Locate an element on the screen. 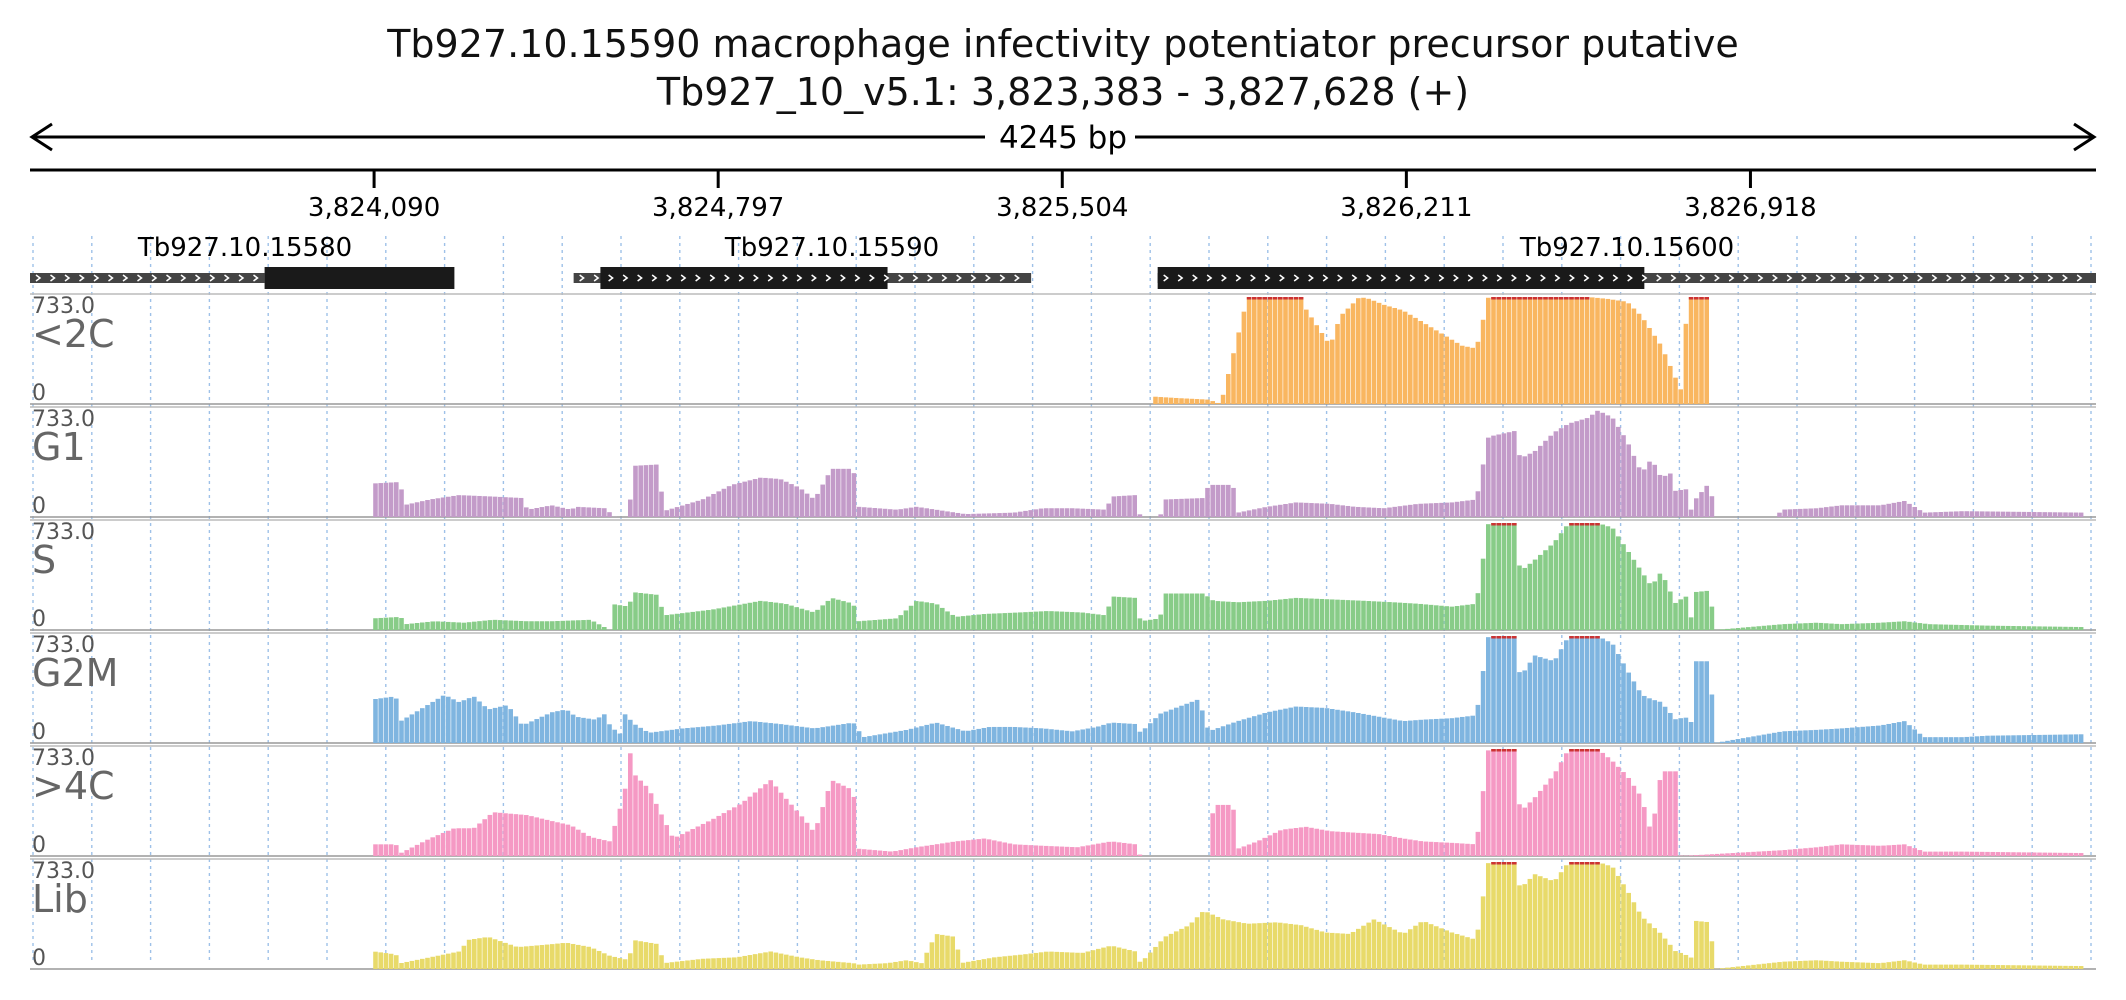 The image size is (2126, 1000). span-label: 4245 bp is located at coordinates (1063, 138).